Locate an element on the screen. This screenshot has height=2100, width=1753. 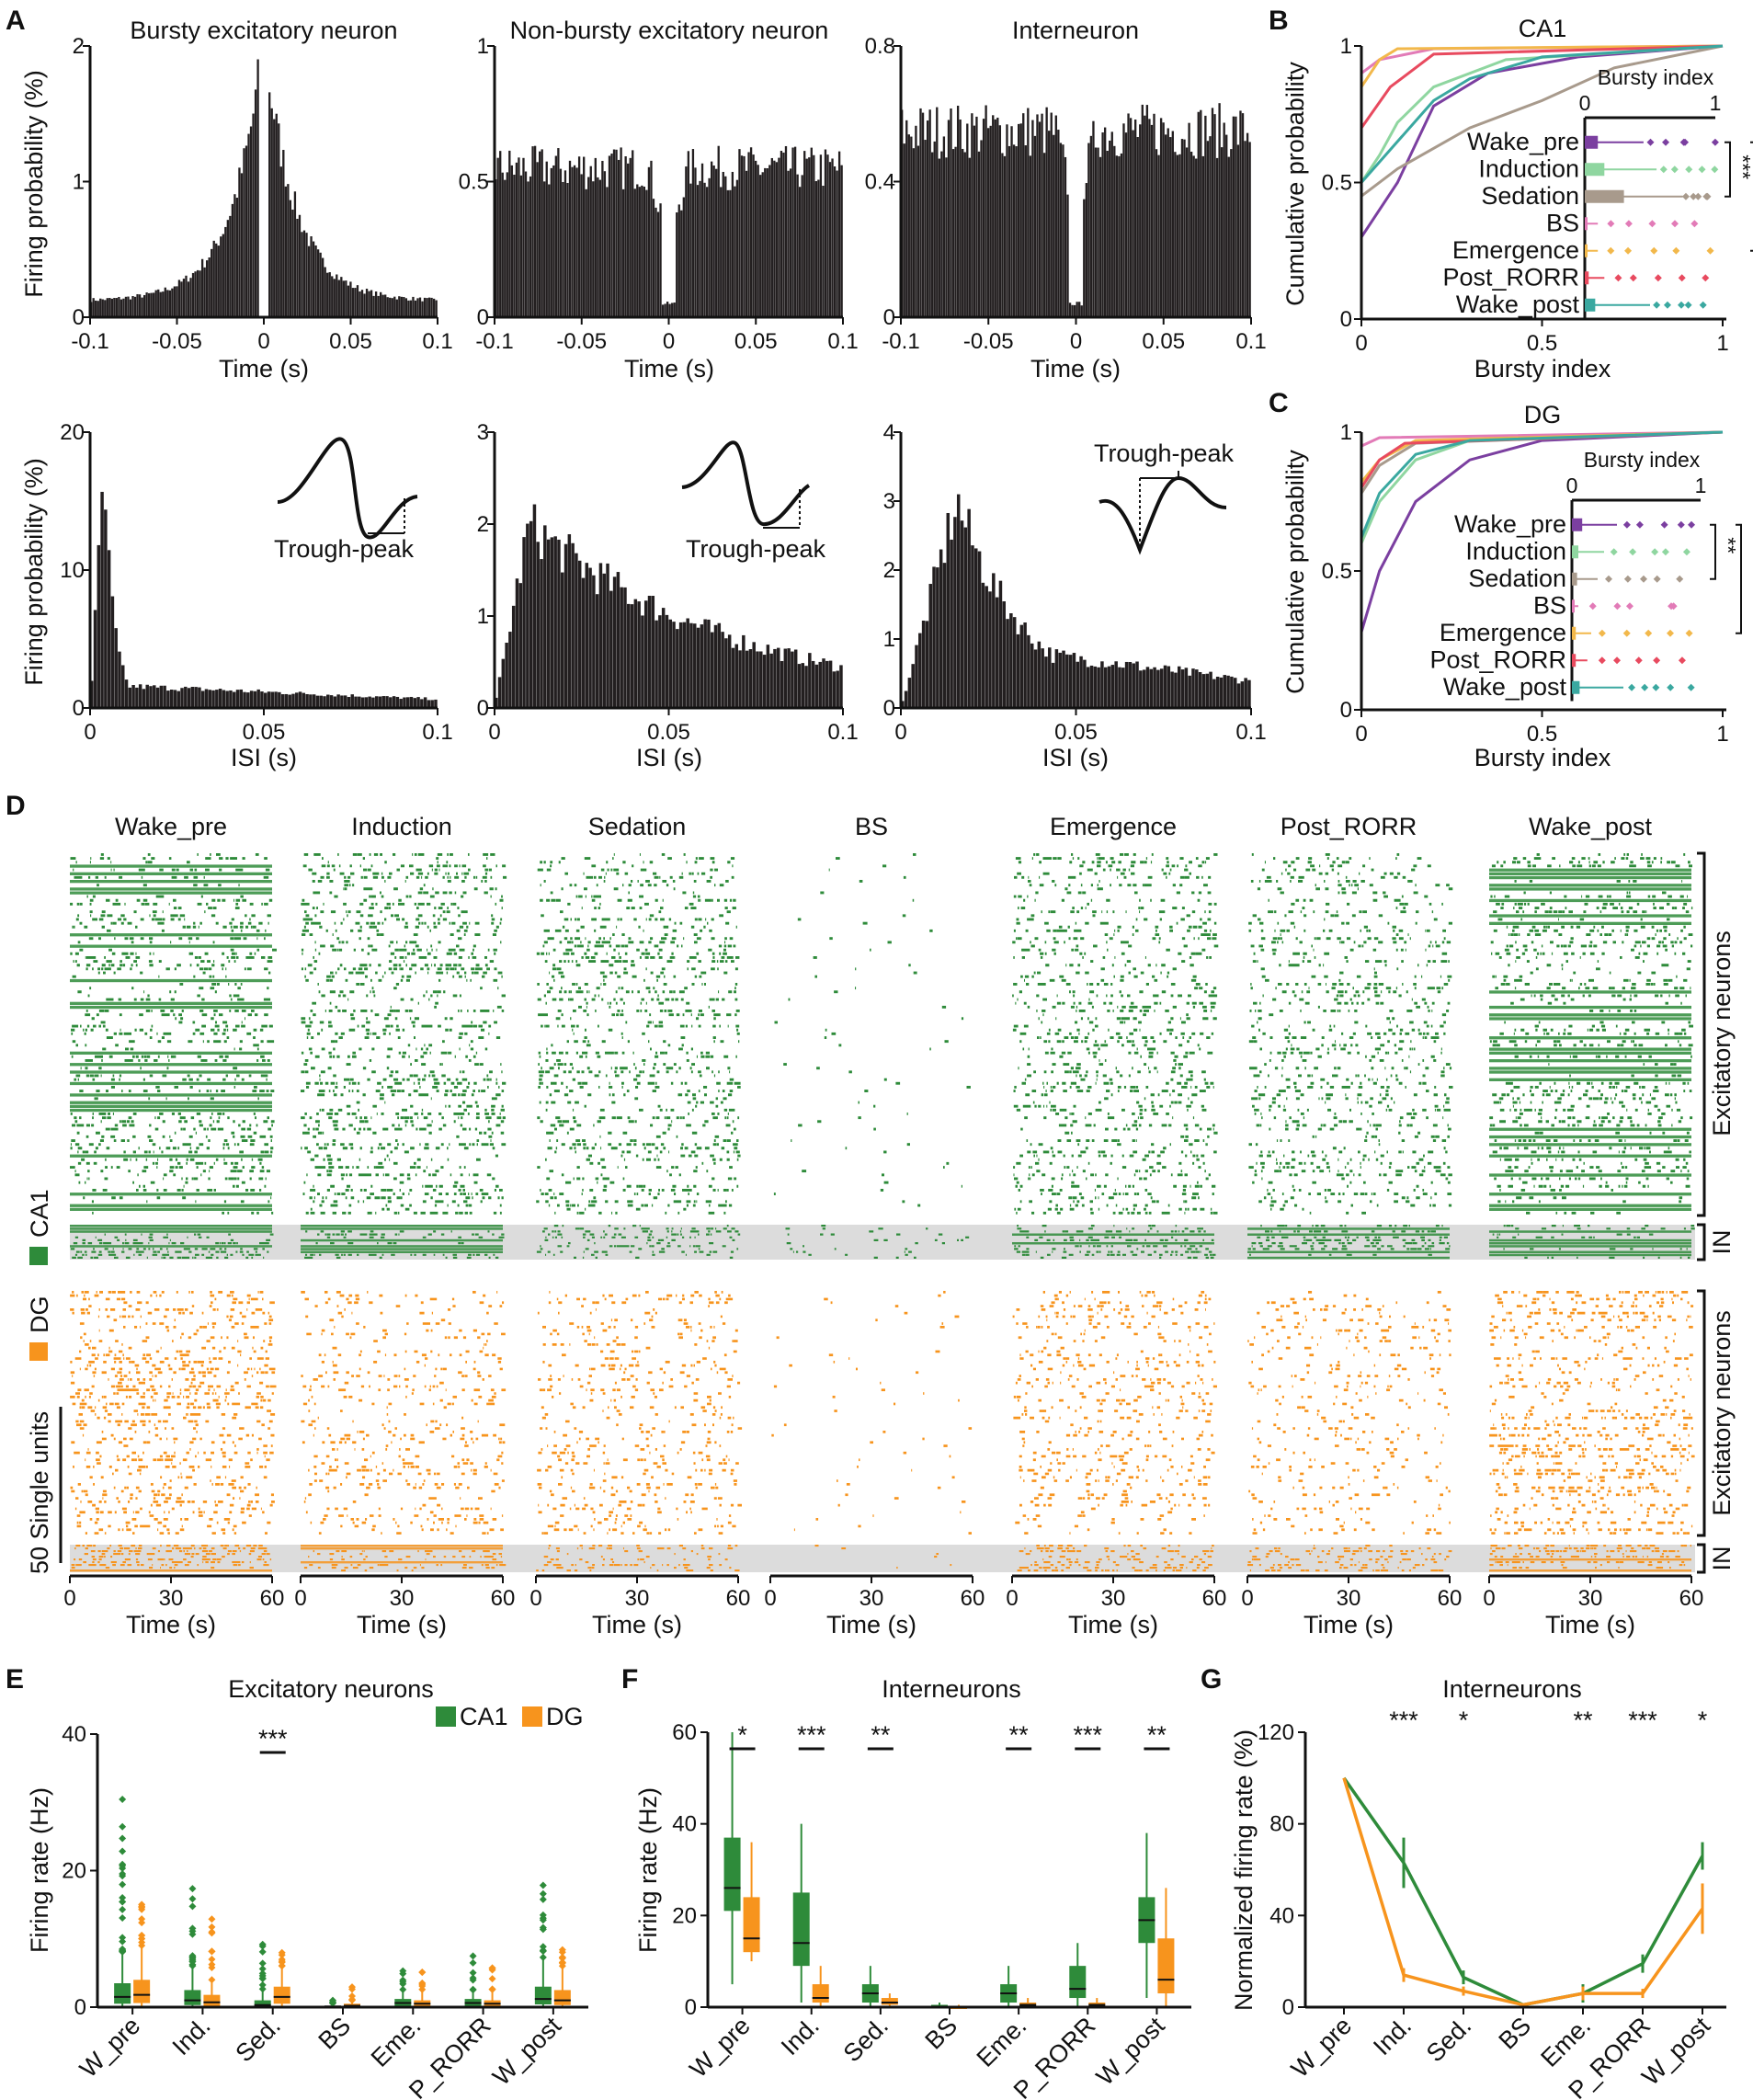
x-tick-label: 0 is located at coordinates (669, 341).